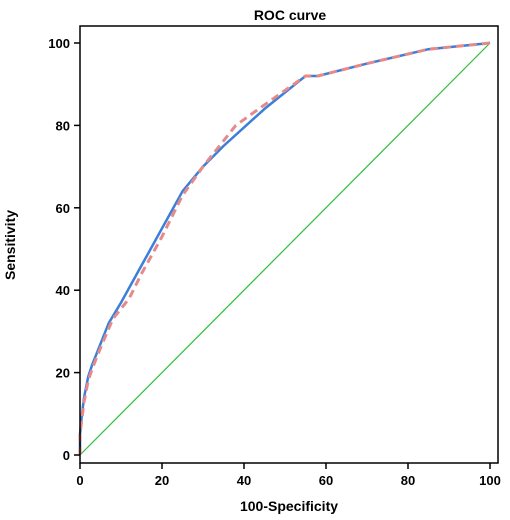 Image resolution: width=510 pixels, height=520 pixels. I want to click on y-tick-label: 100, so click(59, 43).